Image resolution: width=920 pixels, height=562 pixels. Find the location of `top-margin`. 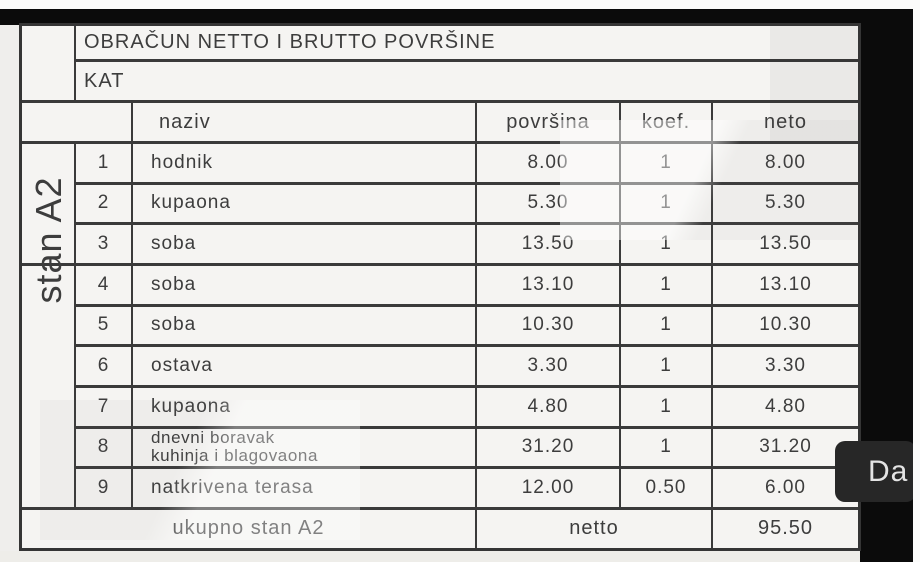

top-margin is located at coordinates (460, 4).